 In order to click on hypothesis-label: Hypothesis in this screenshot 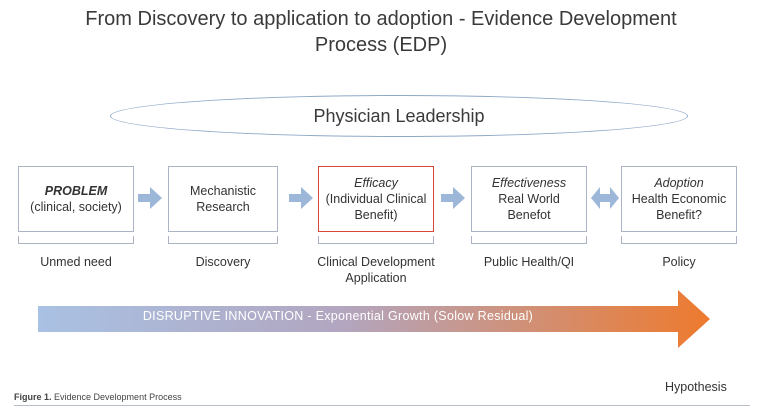, I will do `click(696, 387)`.